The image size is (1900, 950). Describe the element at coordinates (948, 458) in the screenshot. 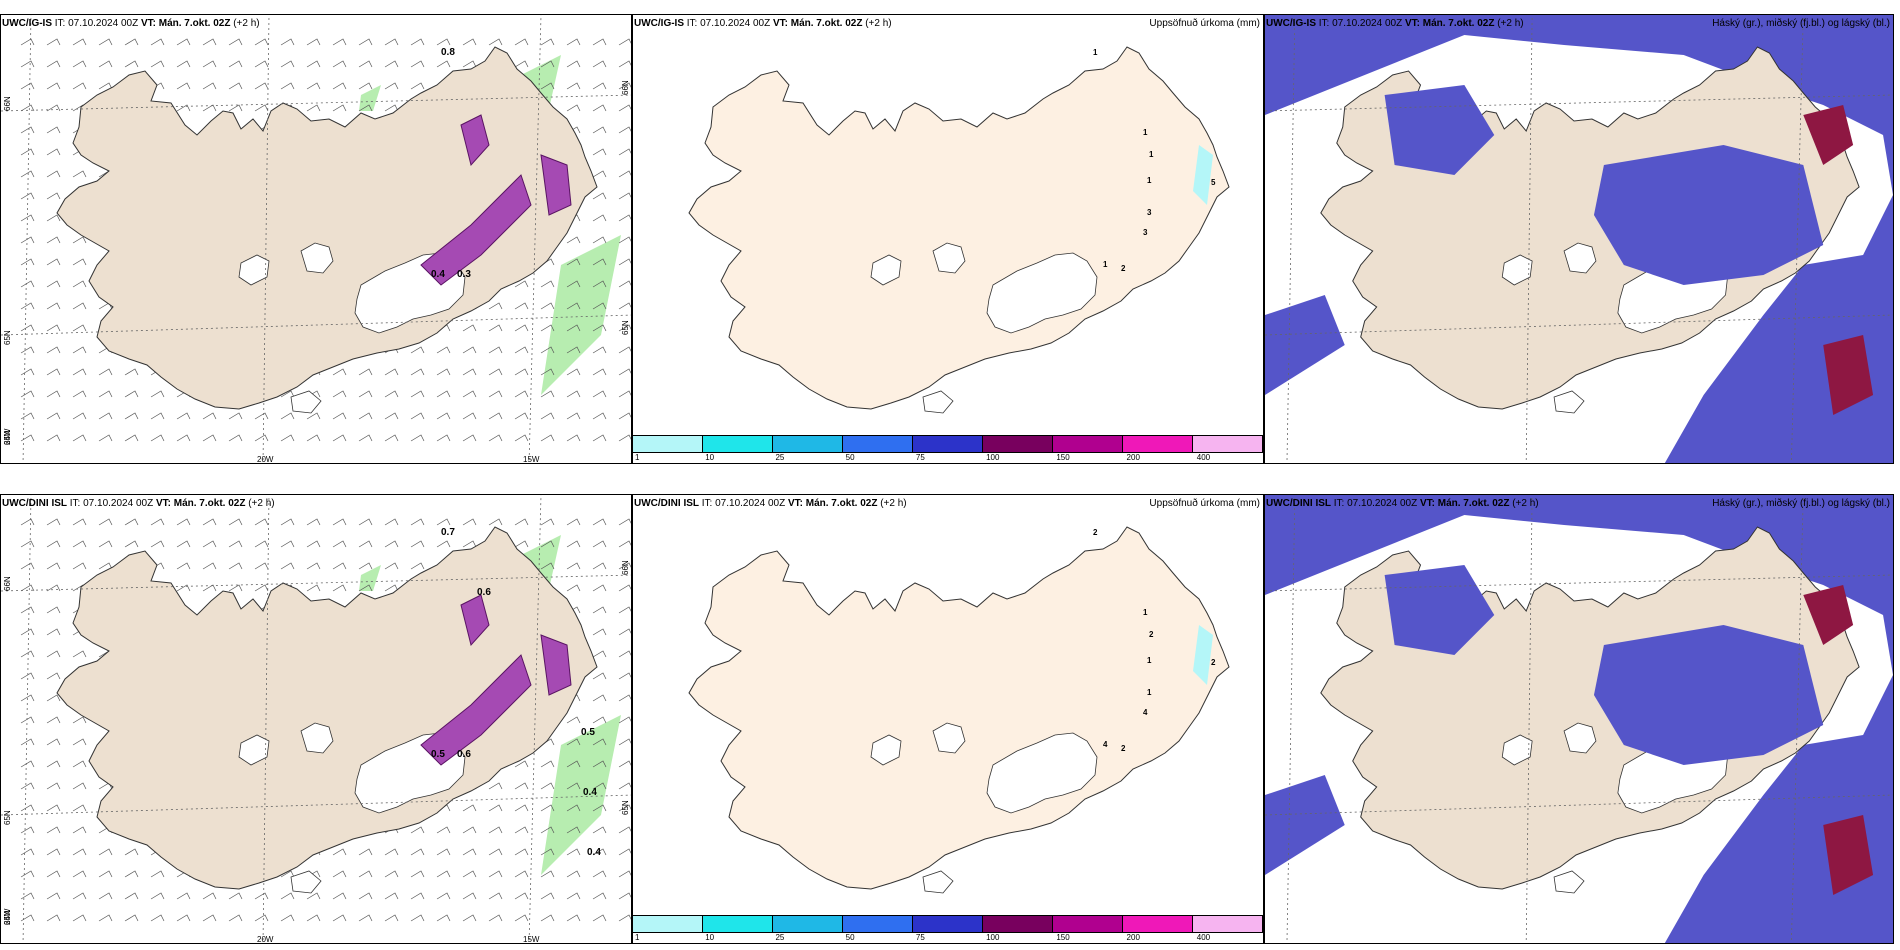

I see `colorbar-ticks: 1 10 25 50 75 100 150 200 400` at that location.